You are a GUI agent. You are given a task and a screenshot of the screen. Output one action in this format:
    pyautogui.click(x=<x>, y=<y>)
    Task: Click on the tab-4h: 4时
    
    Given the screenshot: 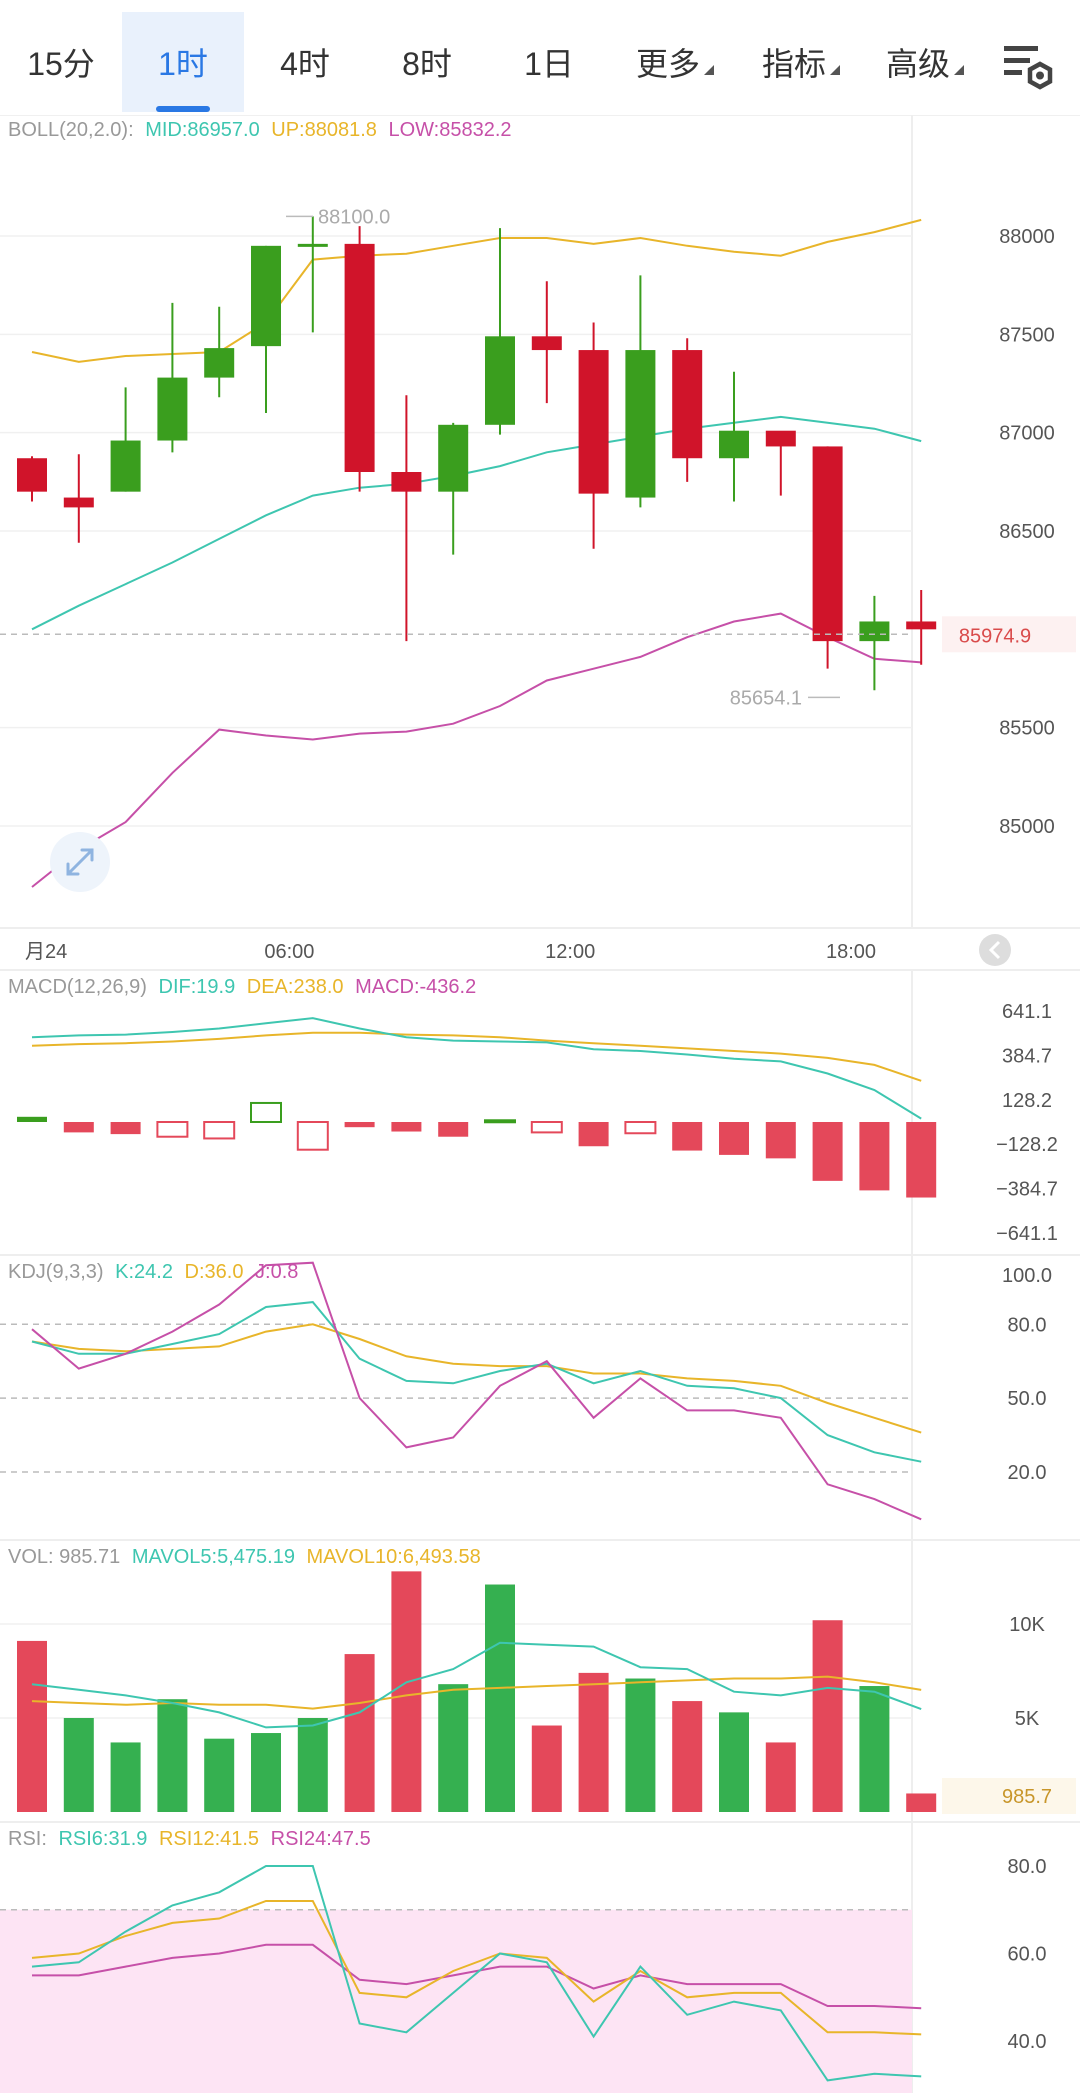 What is the action you would take?
    pyautogui.click(x=305, y=62)
    